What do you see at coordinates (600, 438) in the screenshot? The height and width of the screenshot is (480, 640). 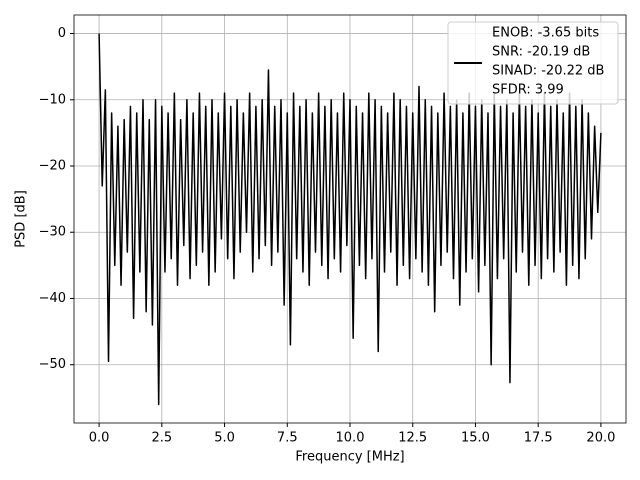 I see `x-tick-label: 20.0` at bounding box center [600, 438].